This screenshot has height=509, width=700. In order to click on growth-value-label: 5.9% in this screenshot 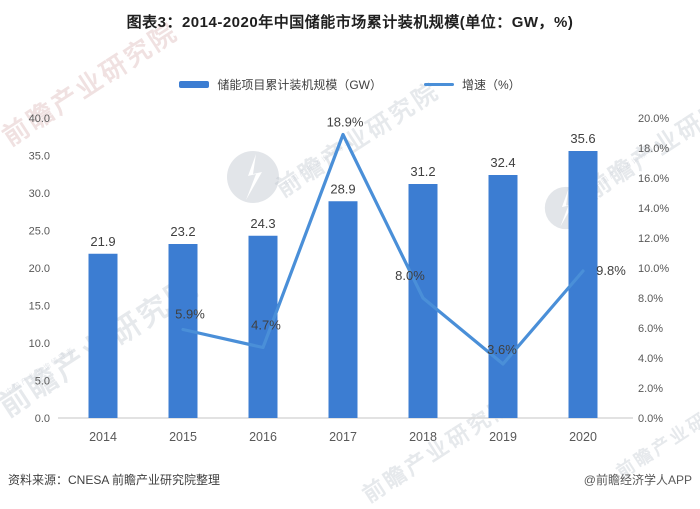, I will do `click(190, 314)`.